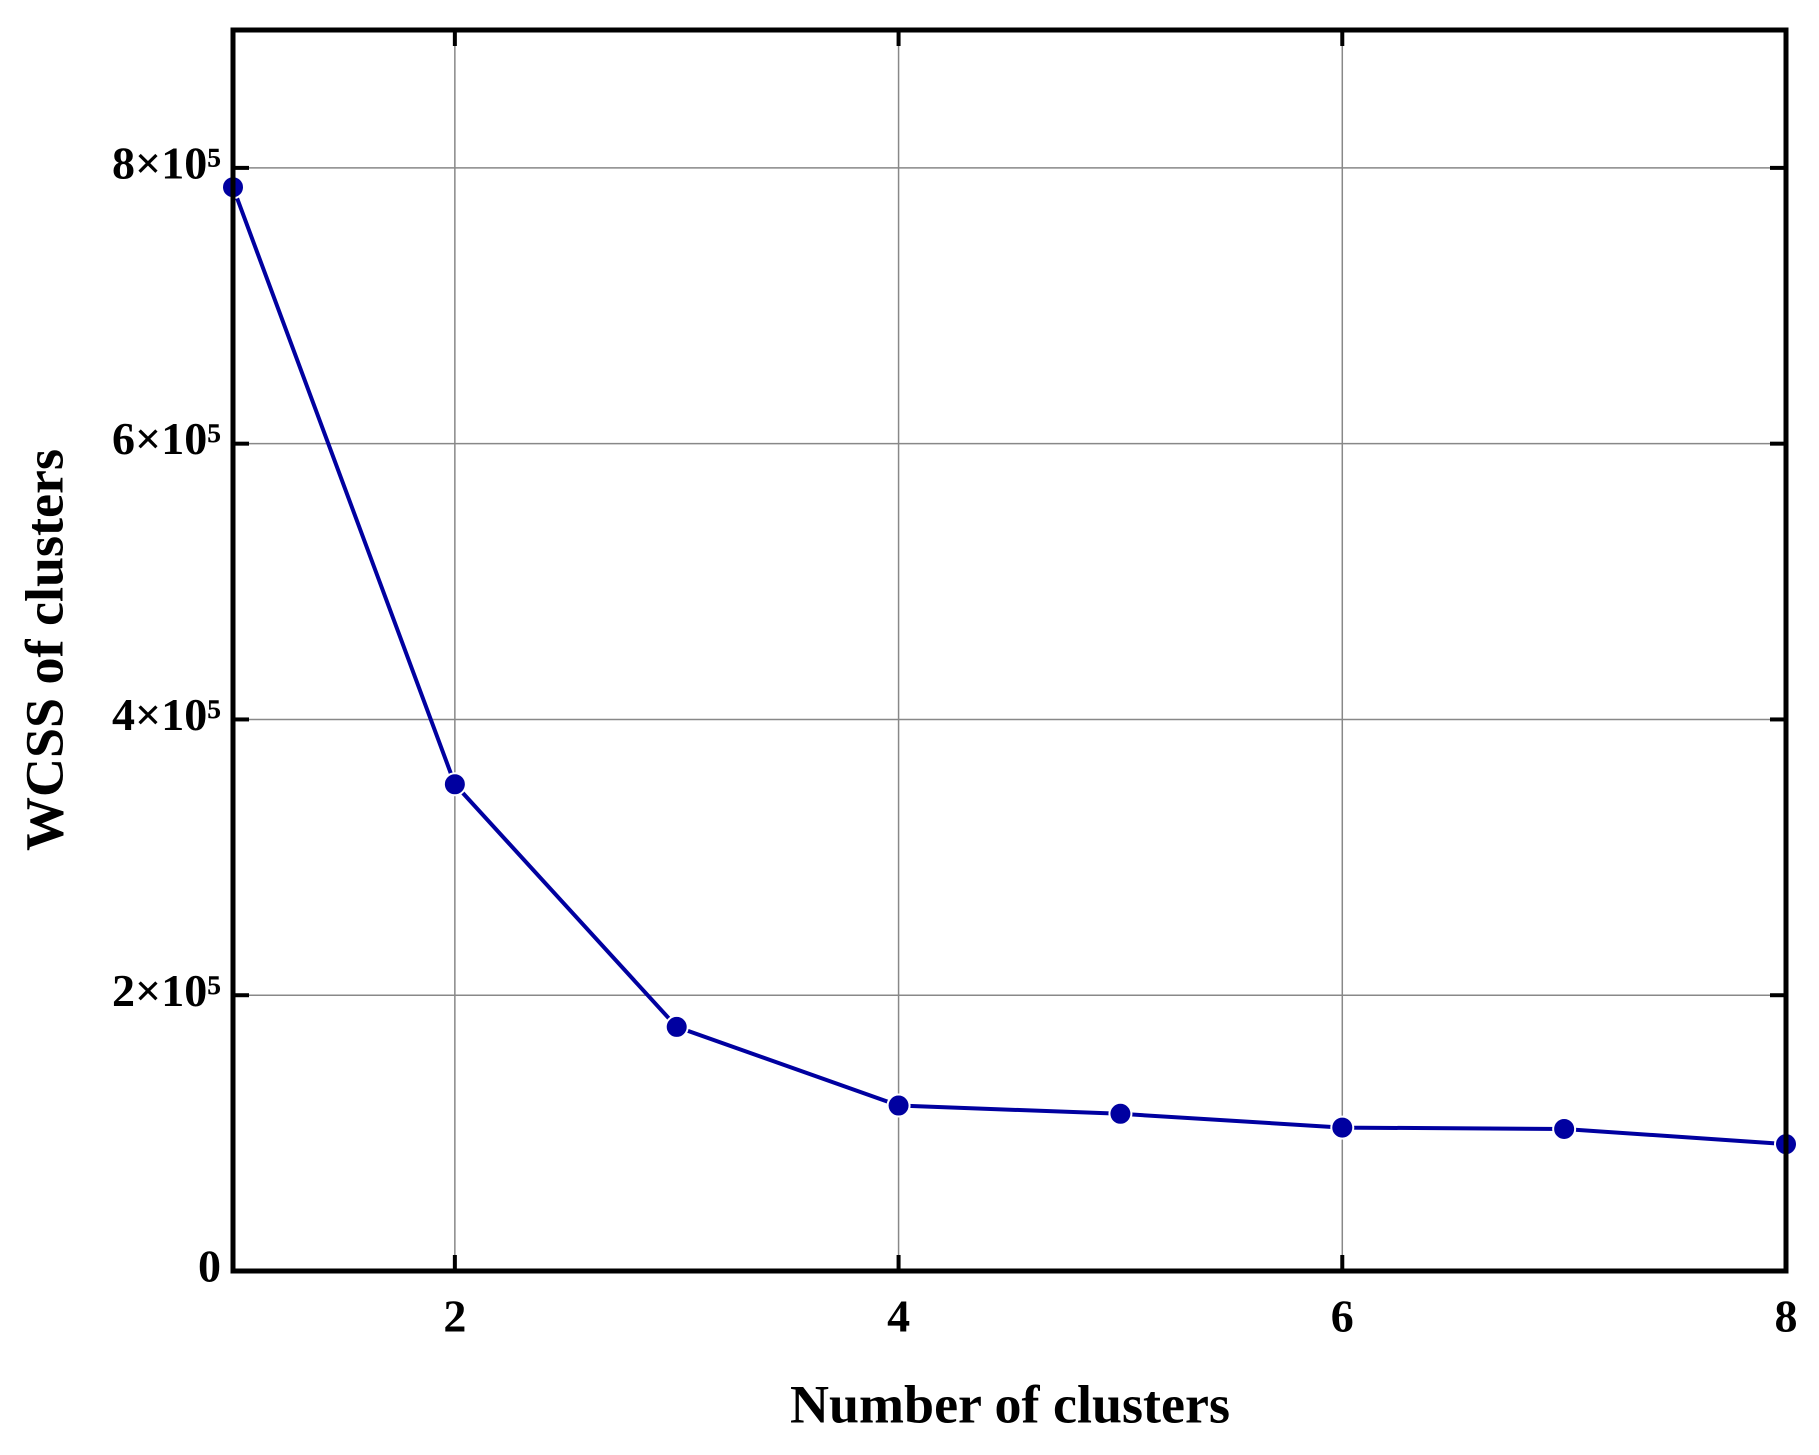 The height and width of the screenshot is (1455, 1819). I want to click on y-axis-title: WCSS of clusters, so click(44, 650).